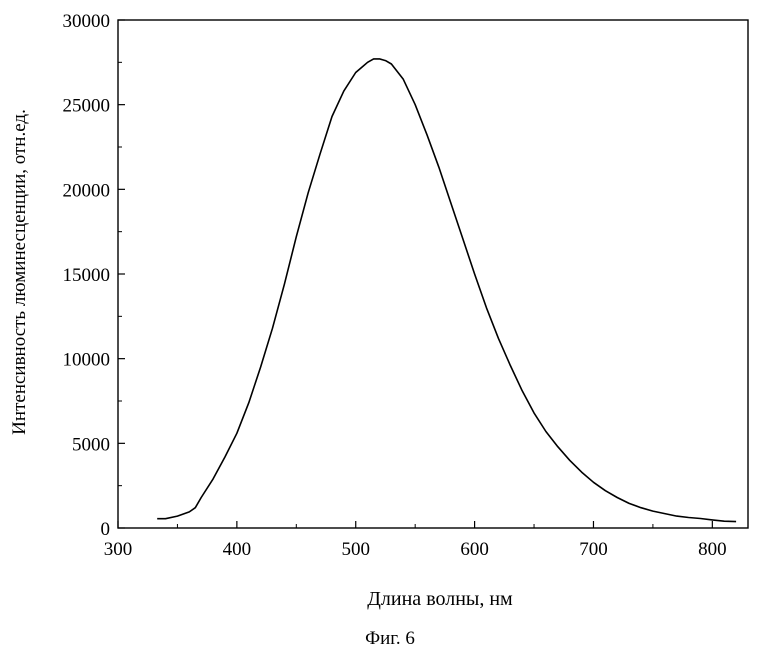 The height and width of the screenshot is (660, 780). What do you see at coordinates (87, 360) in the screenshot?
I see `y-tick-label: 10000` at bounding box center [87, 360].